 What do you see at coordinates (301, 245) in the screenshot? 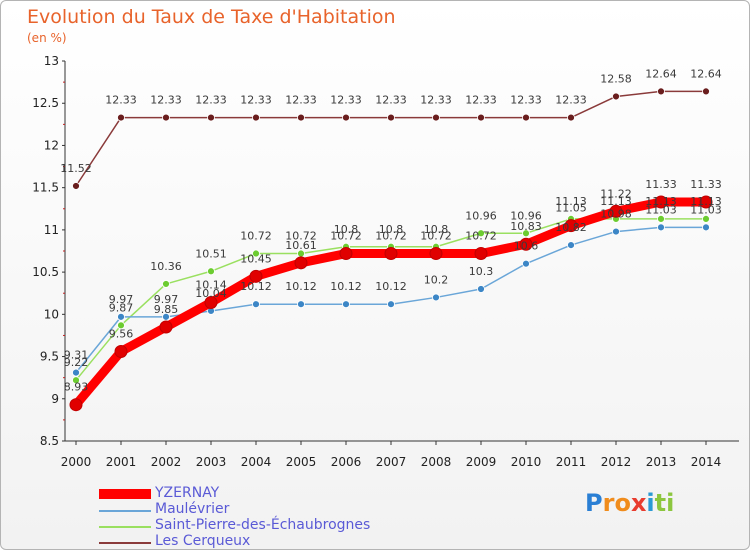
I see `data-label: 10.61` at bounding box center [301, 245].